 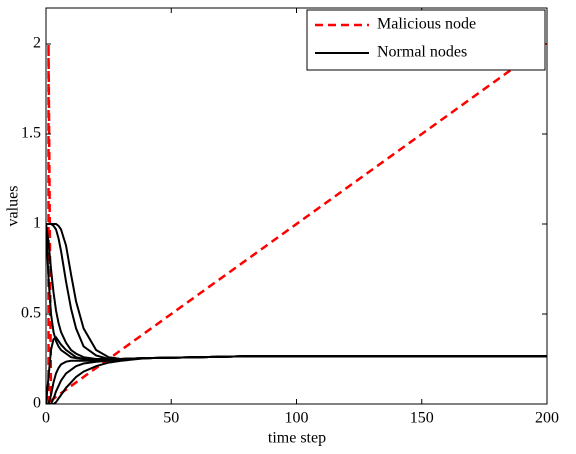 What do you see at coordinates (37, 223) in the screenshot?
I see `y-tick-label: 1` at bounding box center [37, 223].